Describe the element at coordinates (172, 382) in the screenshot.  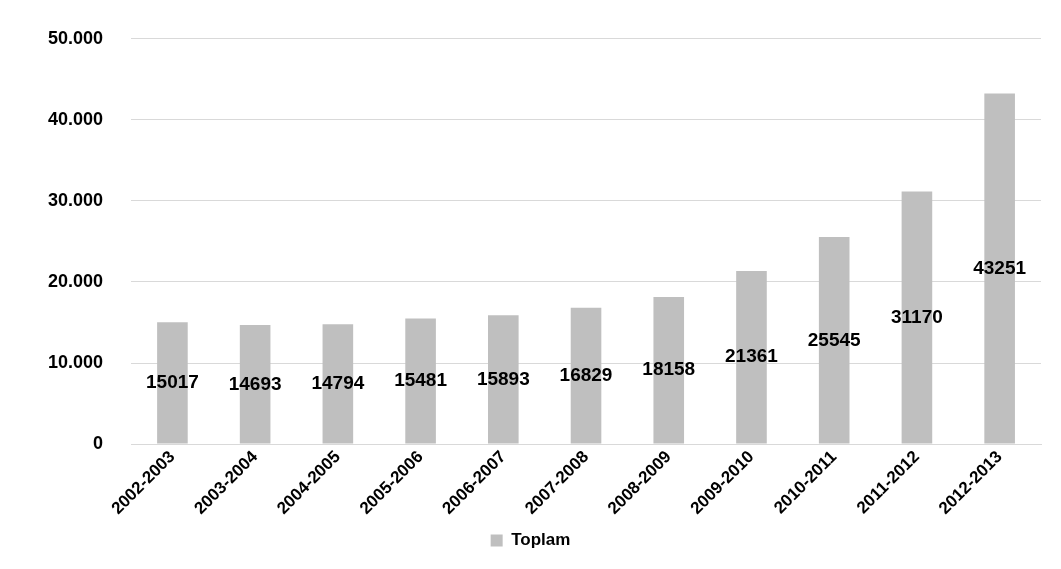
I see `data-label: 15017` at that location.